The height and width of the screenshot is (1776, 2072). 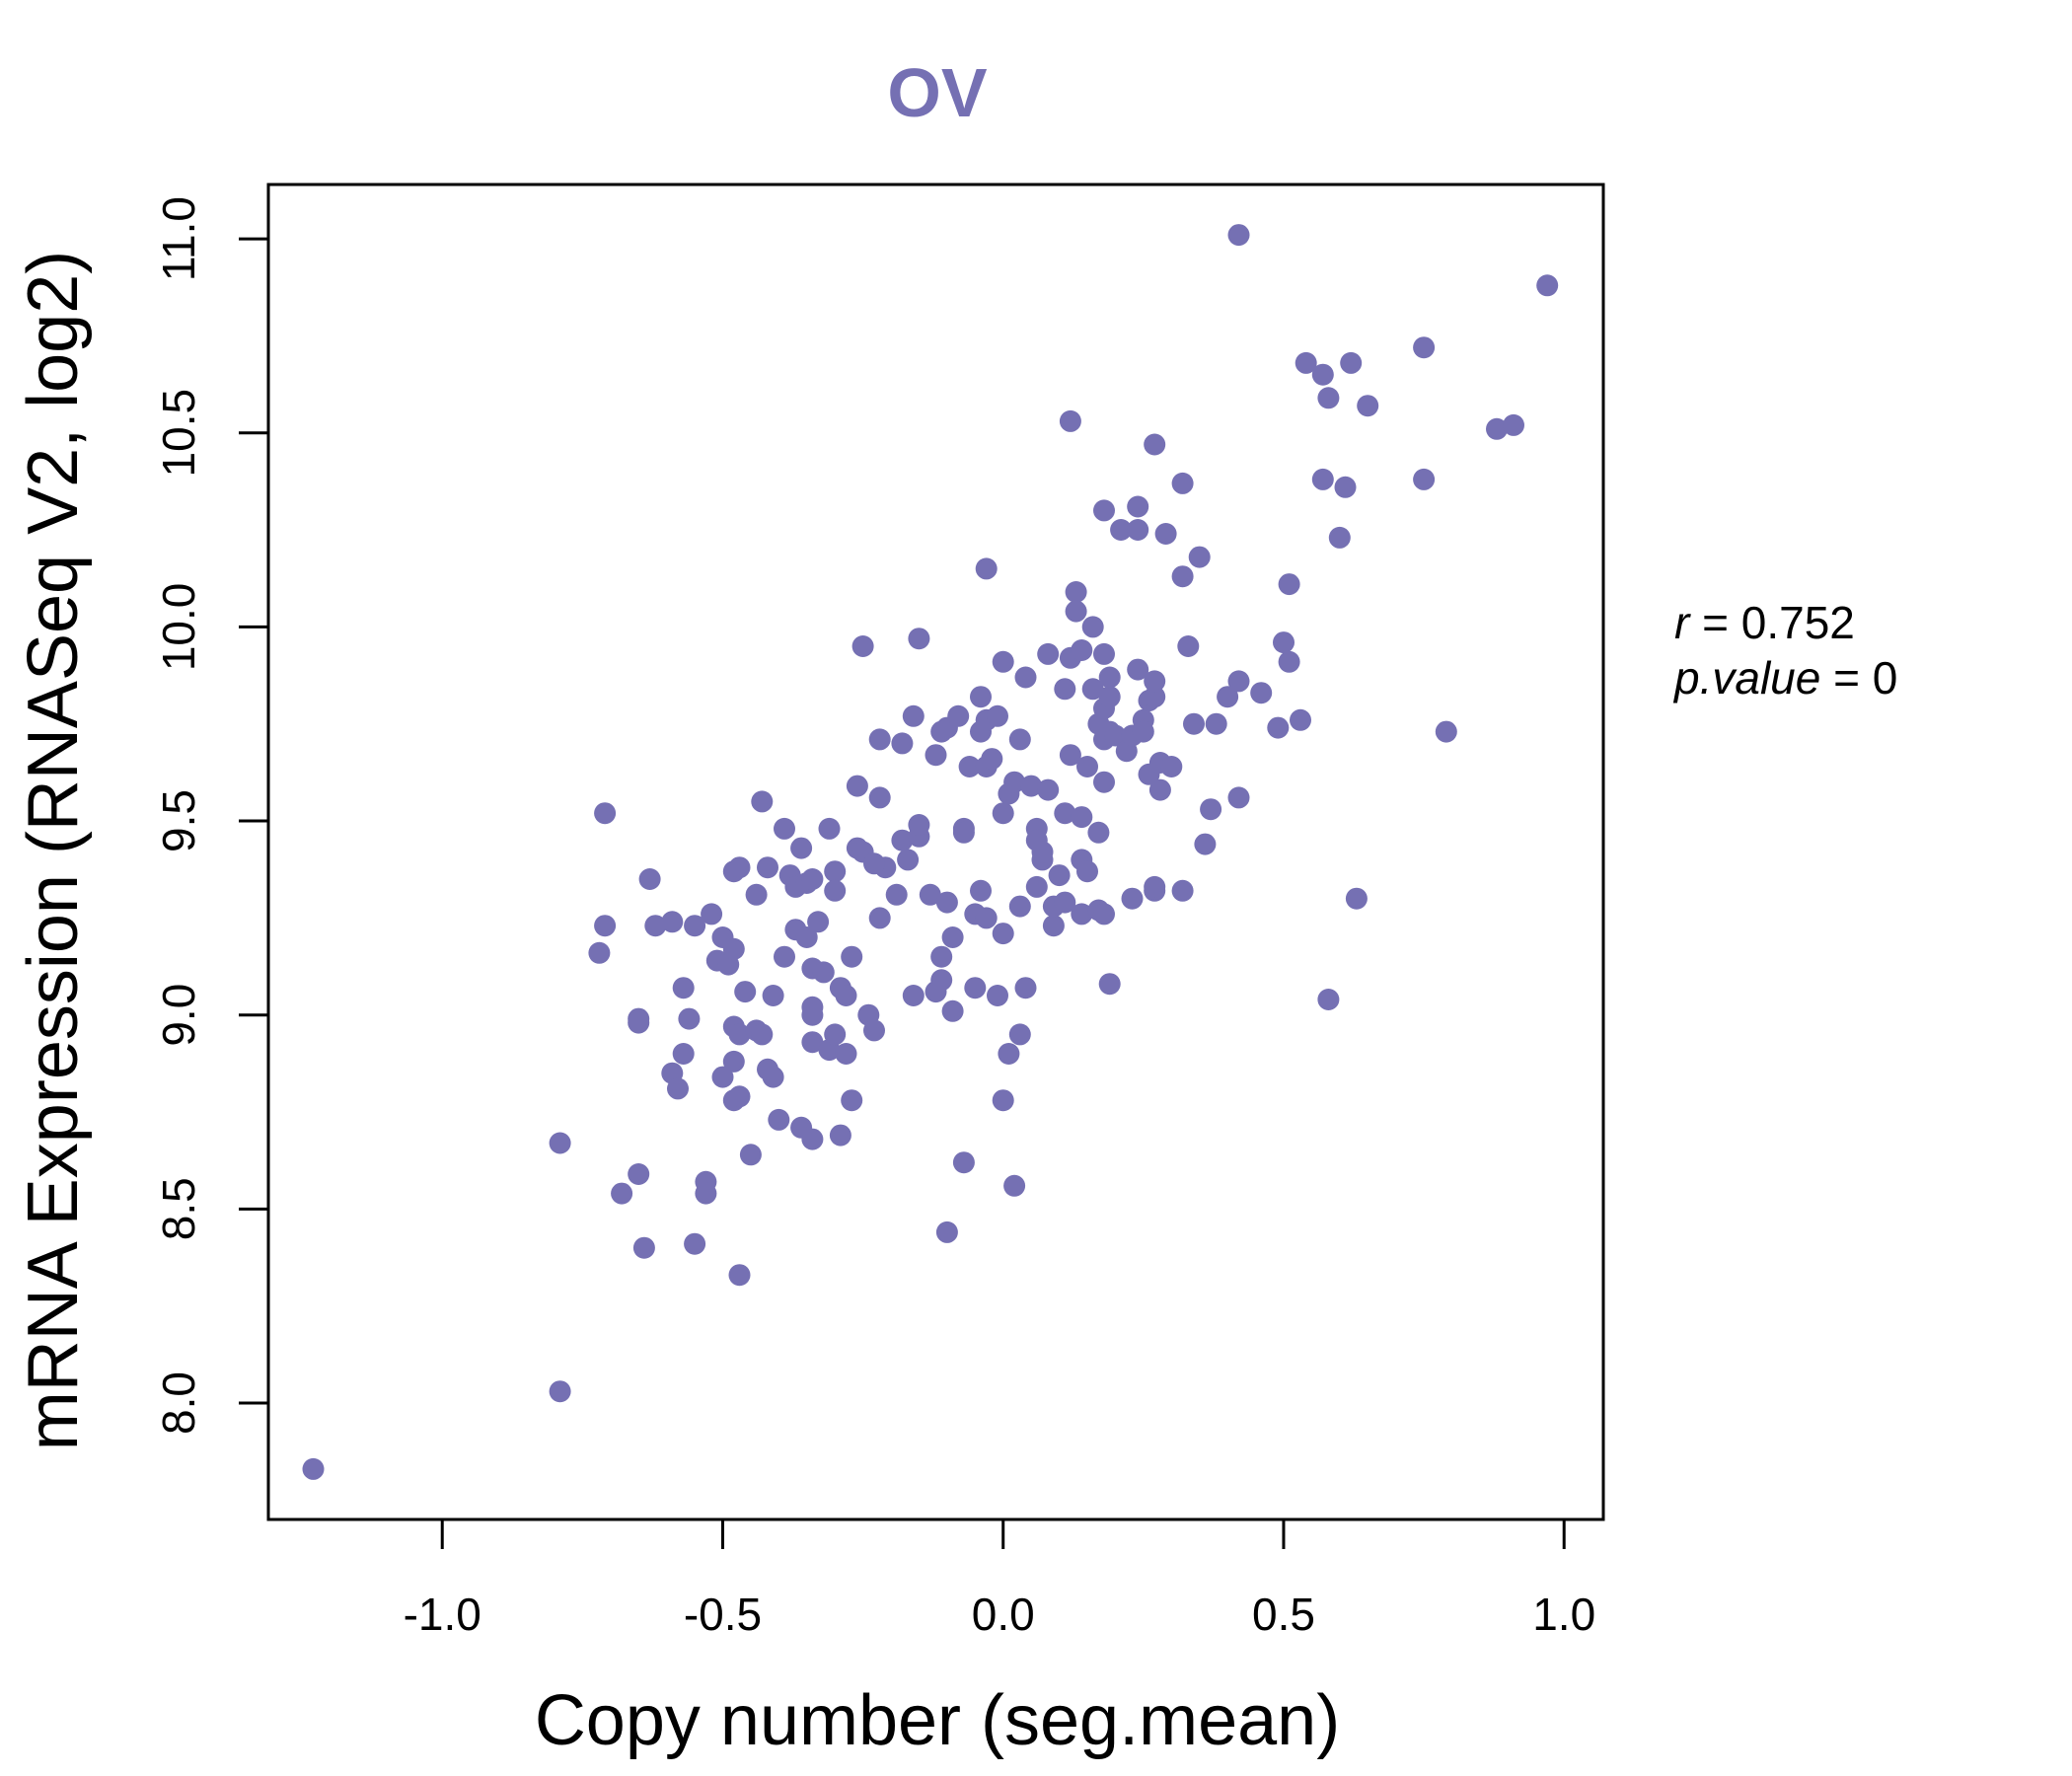 I want to click on r-stat: r = 0.752, so click(x=1765, y=622).